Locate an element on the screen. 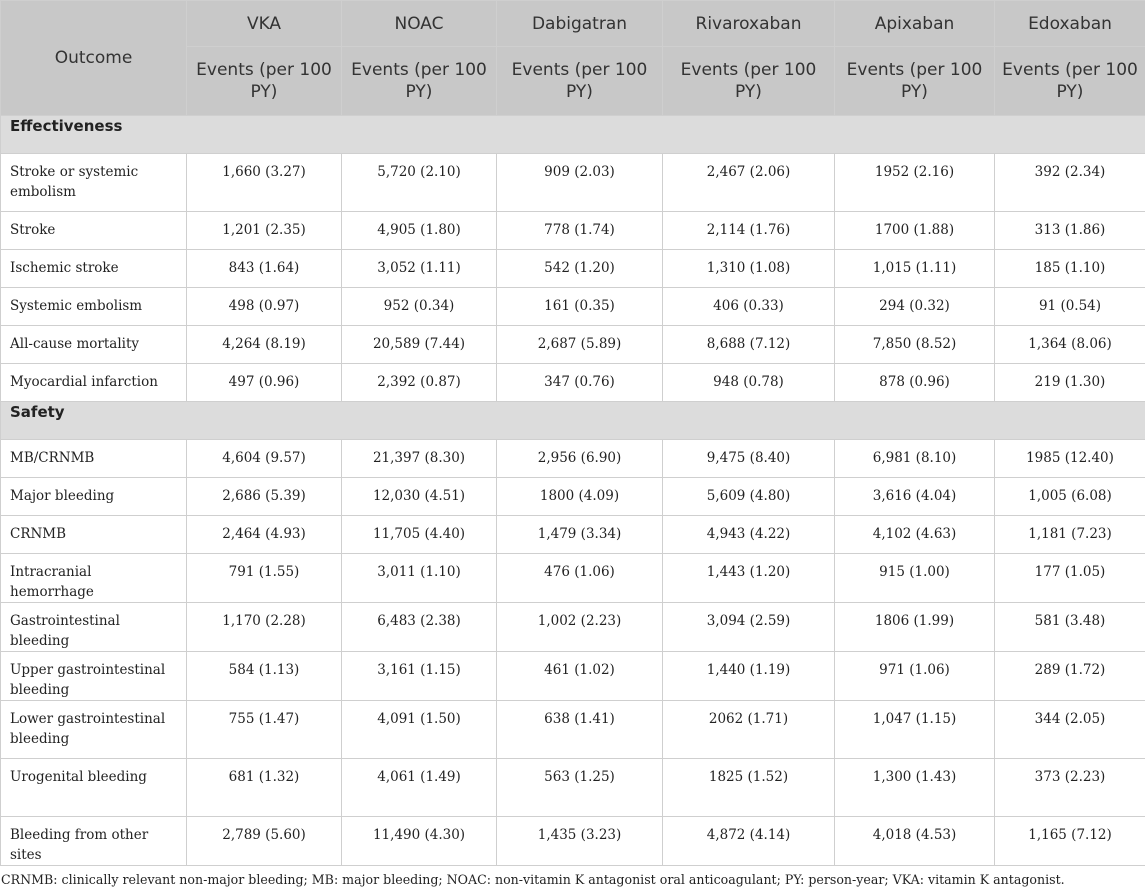 The height and width of the screenshot is (887, 1145). value-cell: 1,170 (2.28) is located at coordinates (264, 627).